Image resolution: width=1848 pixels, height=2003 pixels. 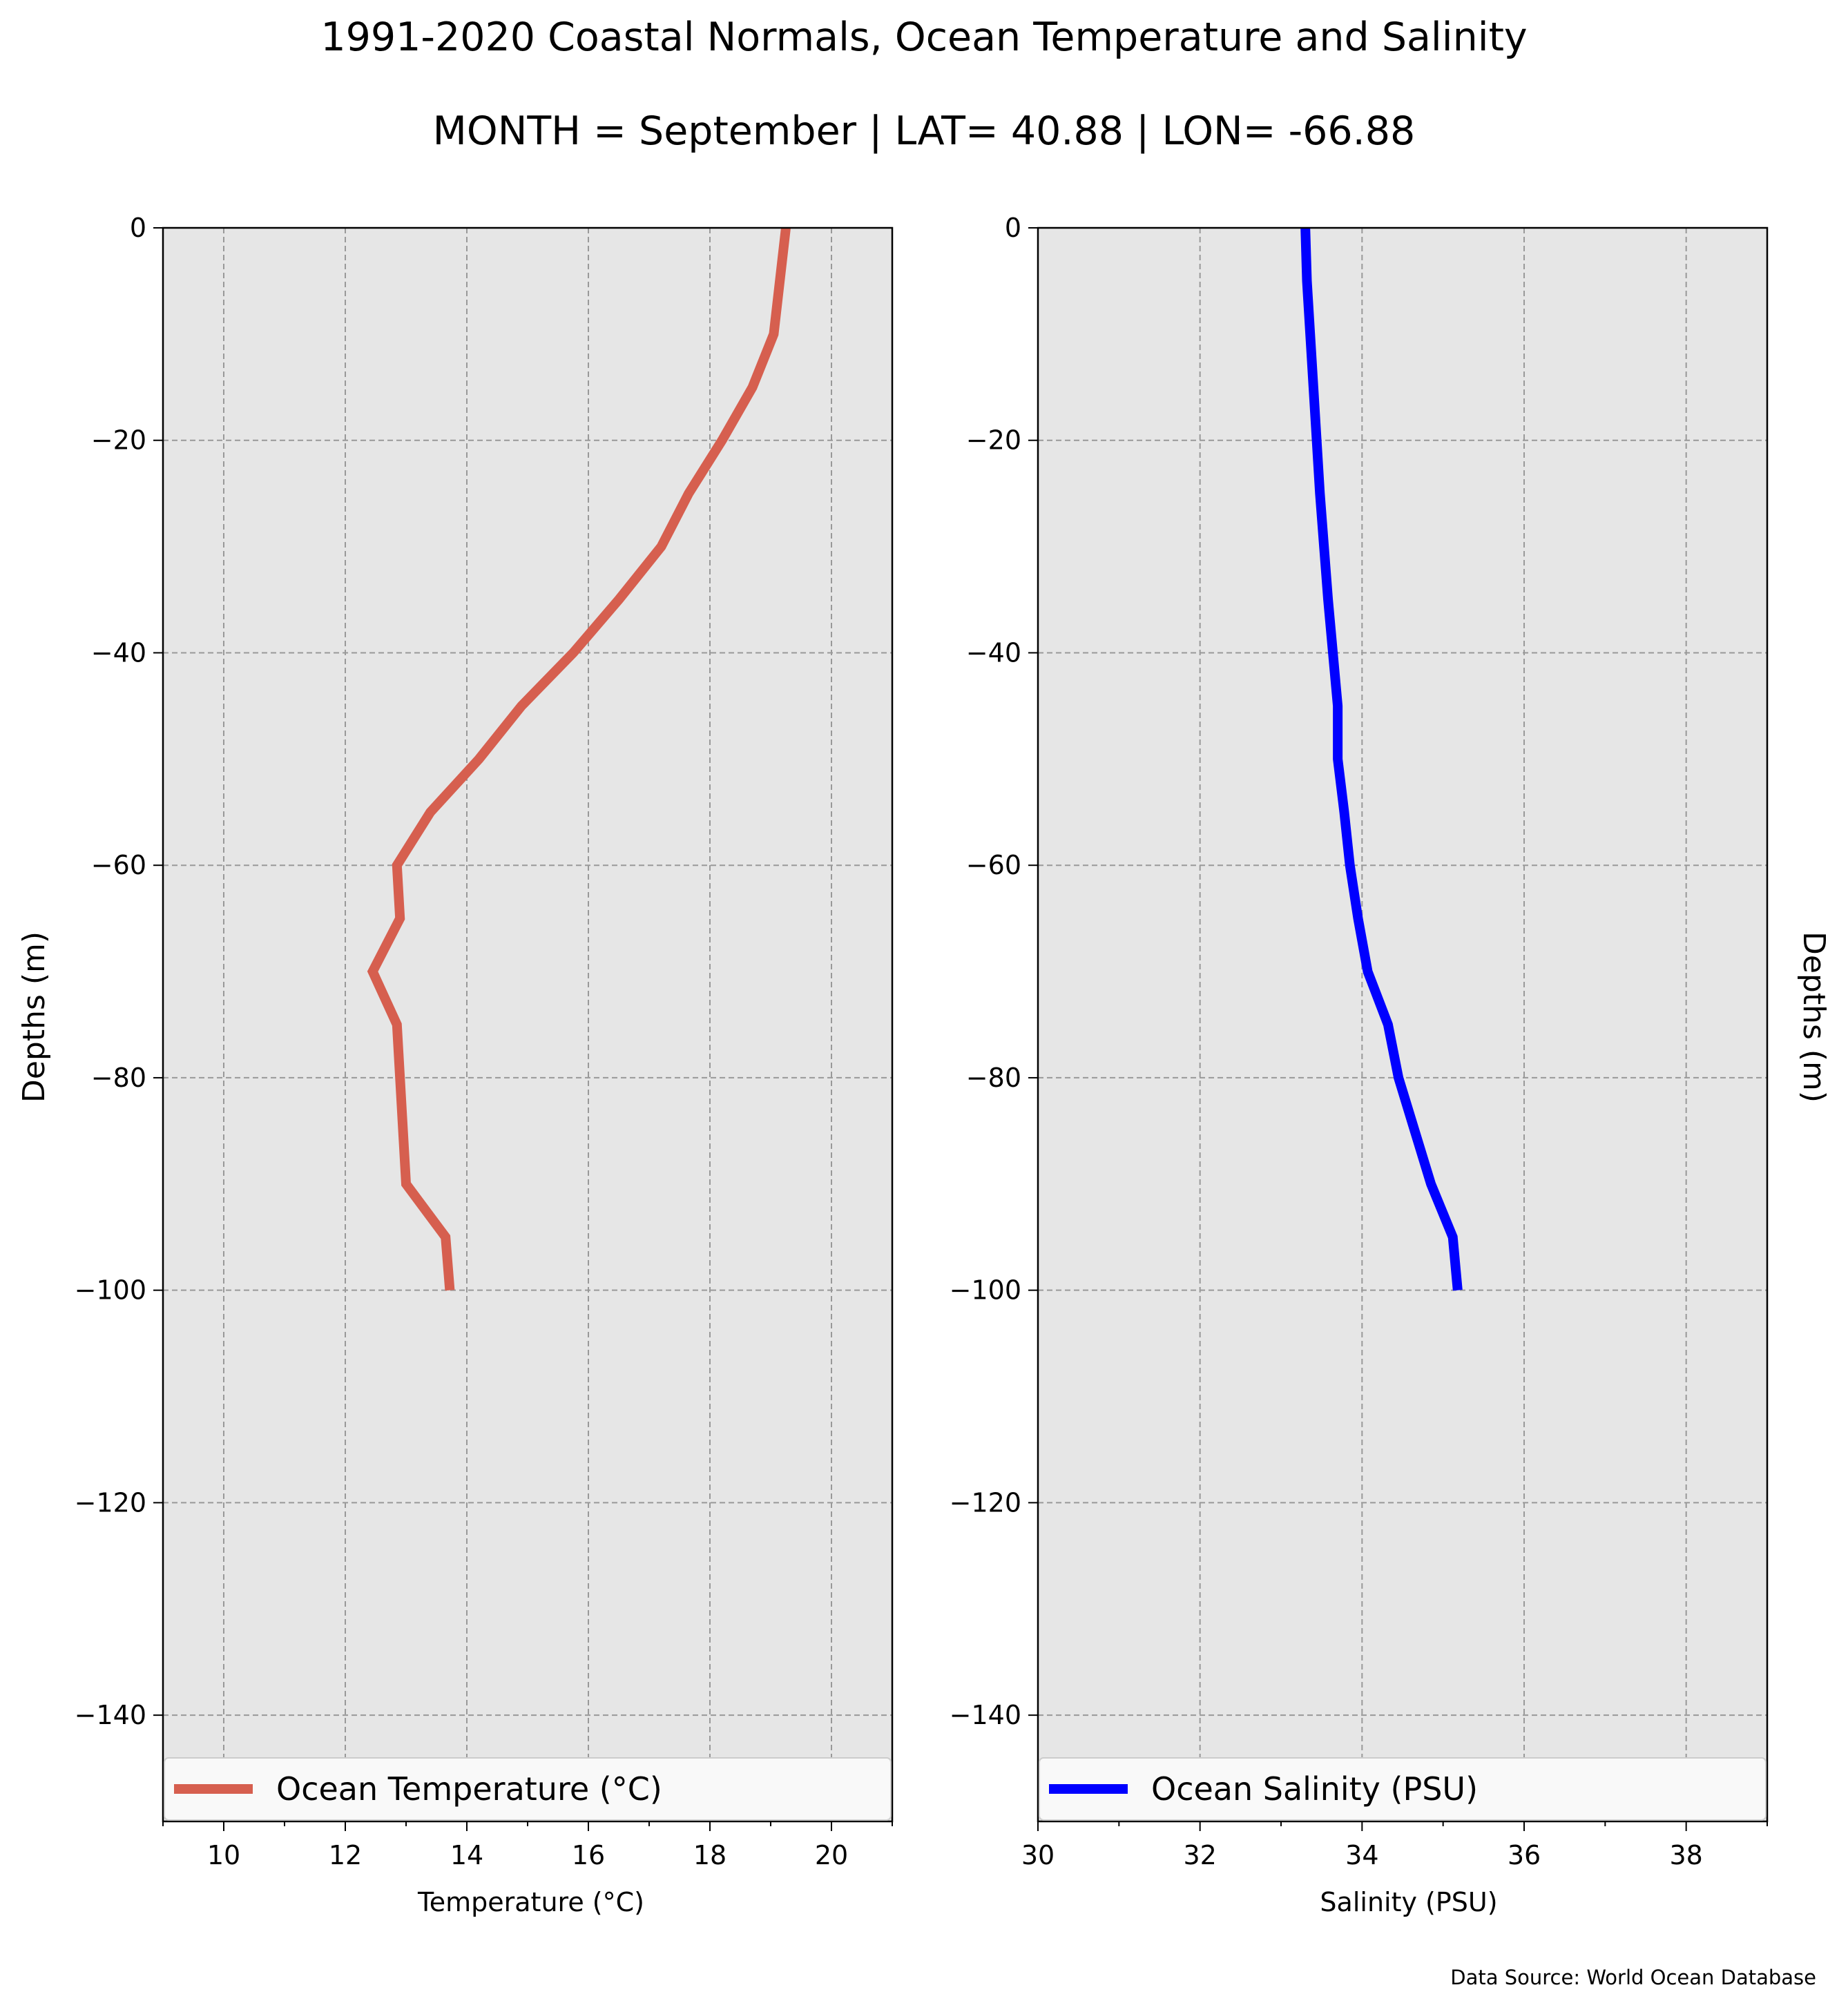 What do you see at coordinates (1633, 1977) in the screenshot?
I see `data-source-note: Data Source: World Ocean Database` at bounding box center [1633, 1977].